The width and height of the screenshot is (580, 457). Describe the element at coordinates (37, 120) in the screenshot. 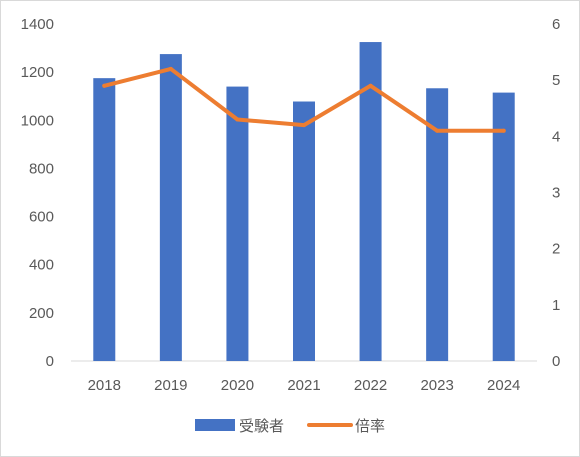

I see `left-tick-label: 1000` at that location.